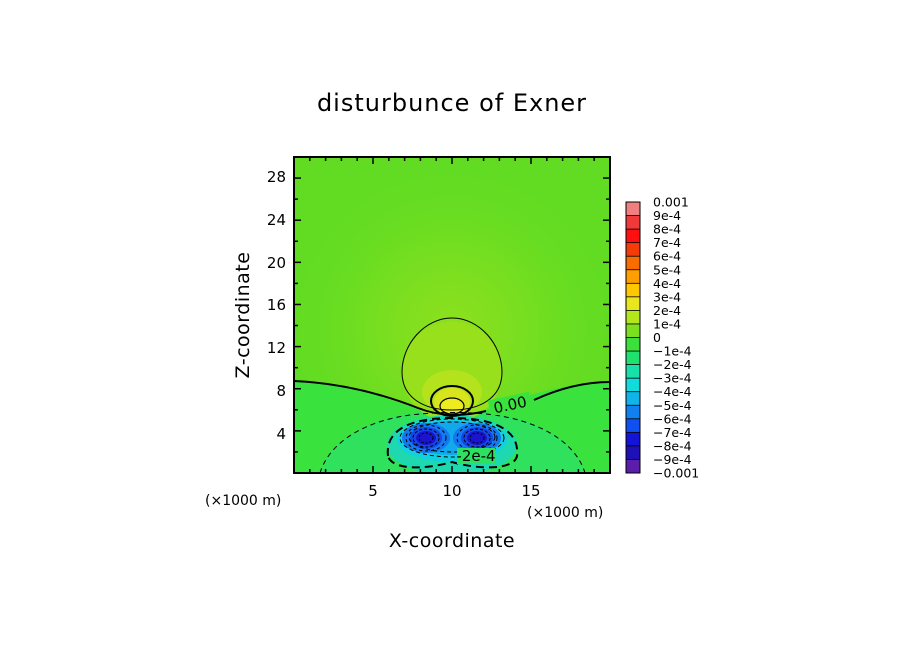 This screenshot has height=654, width=904. Describe the element at coordinates (672, 459) in the screenshot. I see `colorbar-label: −9e-4` at that location.